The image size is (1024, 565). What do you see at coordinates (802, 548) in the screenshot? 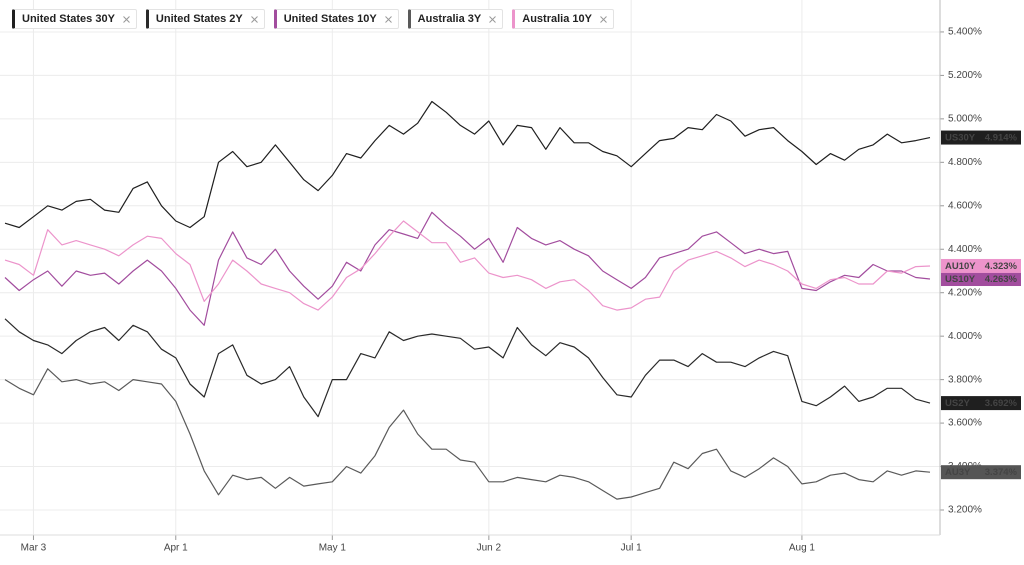
I see `x-tick-label: Aug 1` at bounding box center [802, 548].